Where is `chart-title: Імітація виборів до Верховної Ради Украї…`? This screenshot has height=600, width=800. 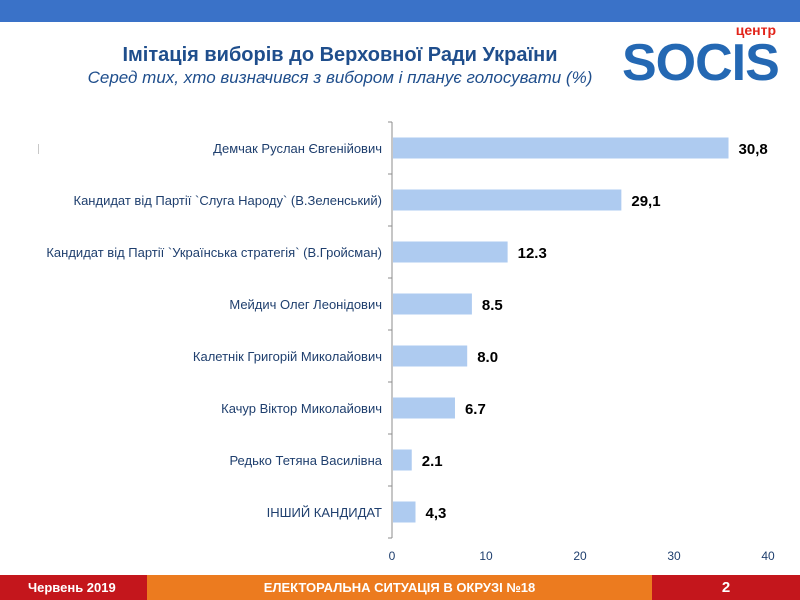
chart-title: Імітація виборів до Верховної Ради Украї… is located at coordinates (340, 55).